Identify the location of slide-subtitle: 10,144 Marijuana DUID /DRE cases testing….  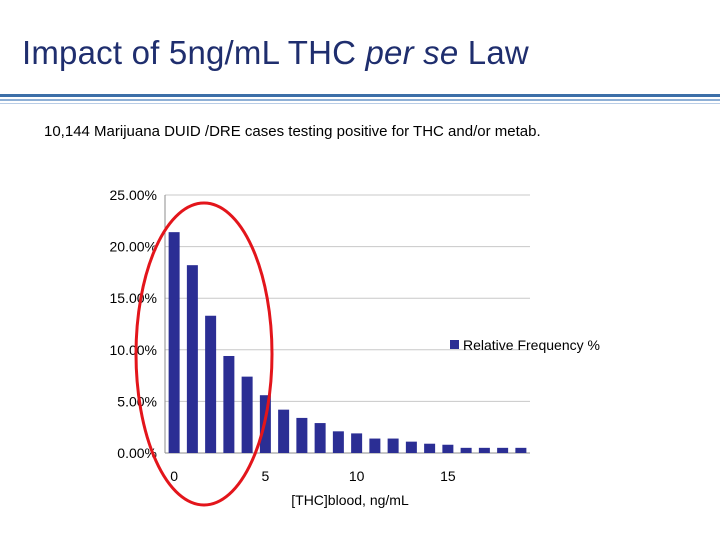
(292, 131).